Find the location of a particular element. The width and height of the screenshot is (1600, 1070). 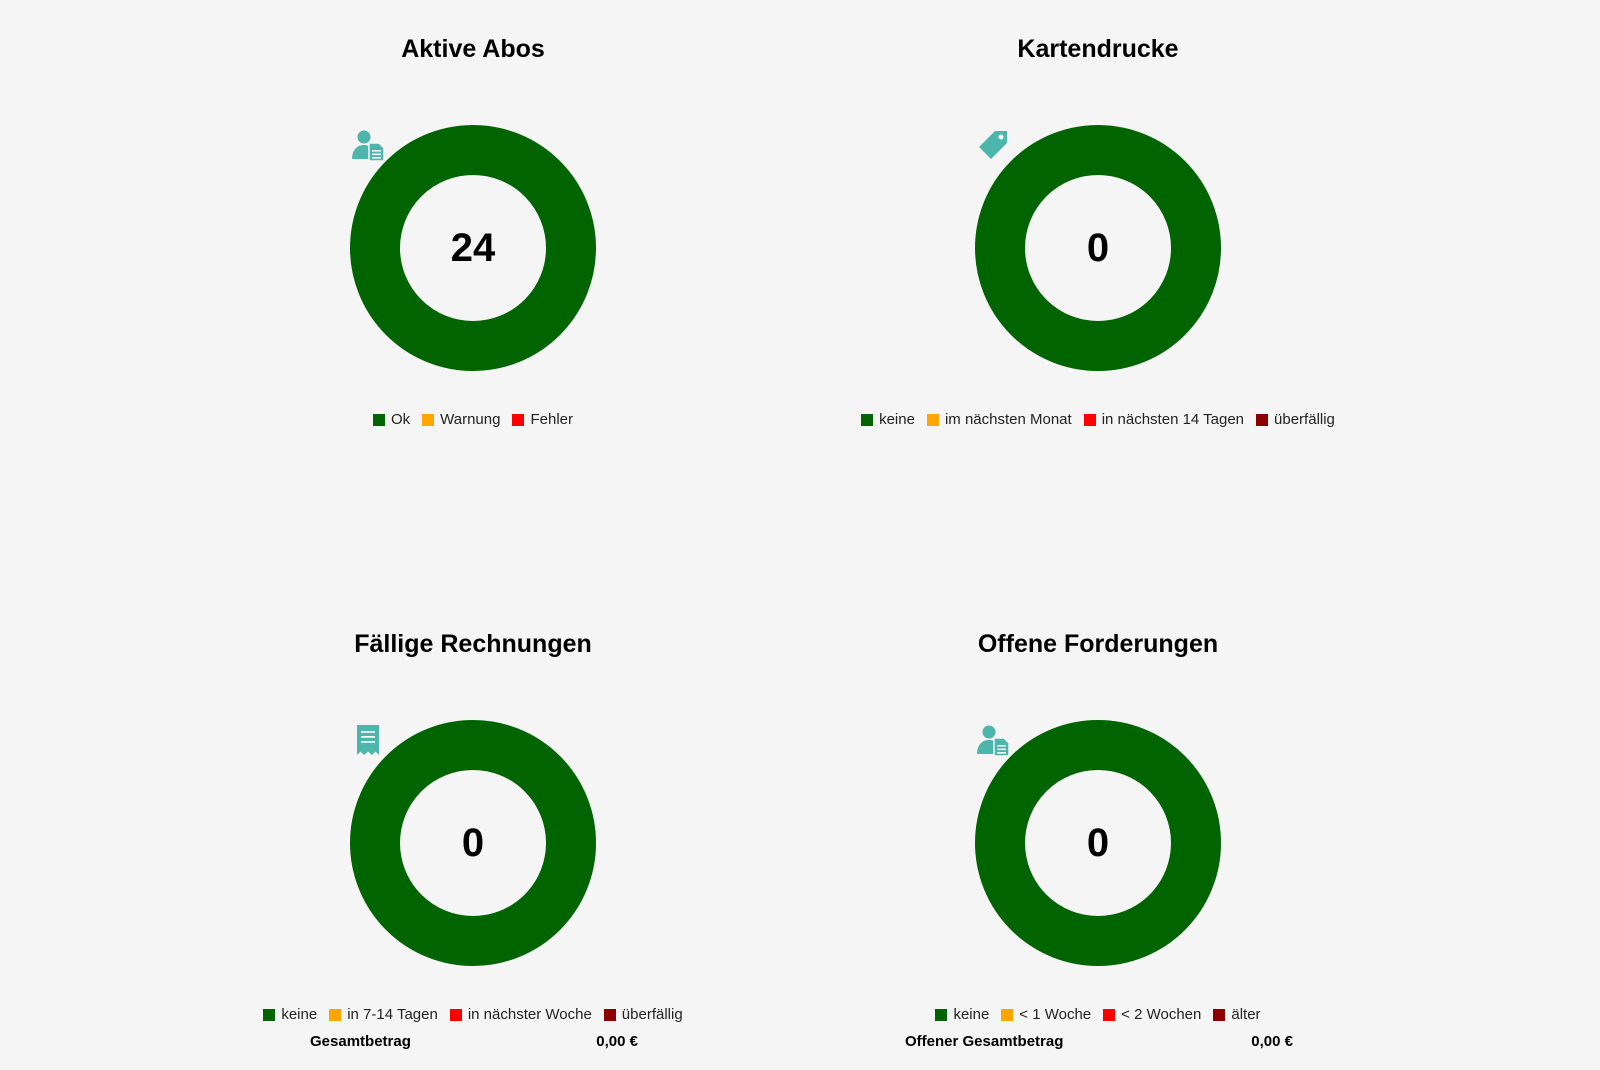

offene-forderungen-panel: Offene Forderungen 0 keine < 1 Woche is located at coordinates (1098, 824).